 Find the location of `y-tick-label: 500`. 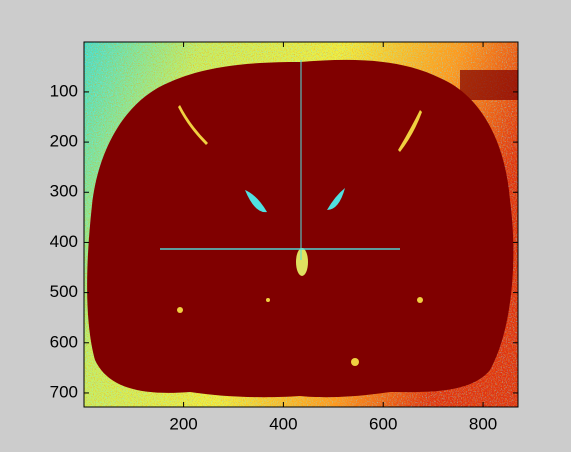

y-tick-label: 500 is located at coordinates (64, 291).